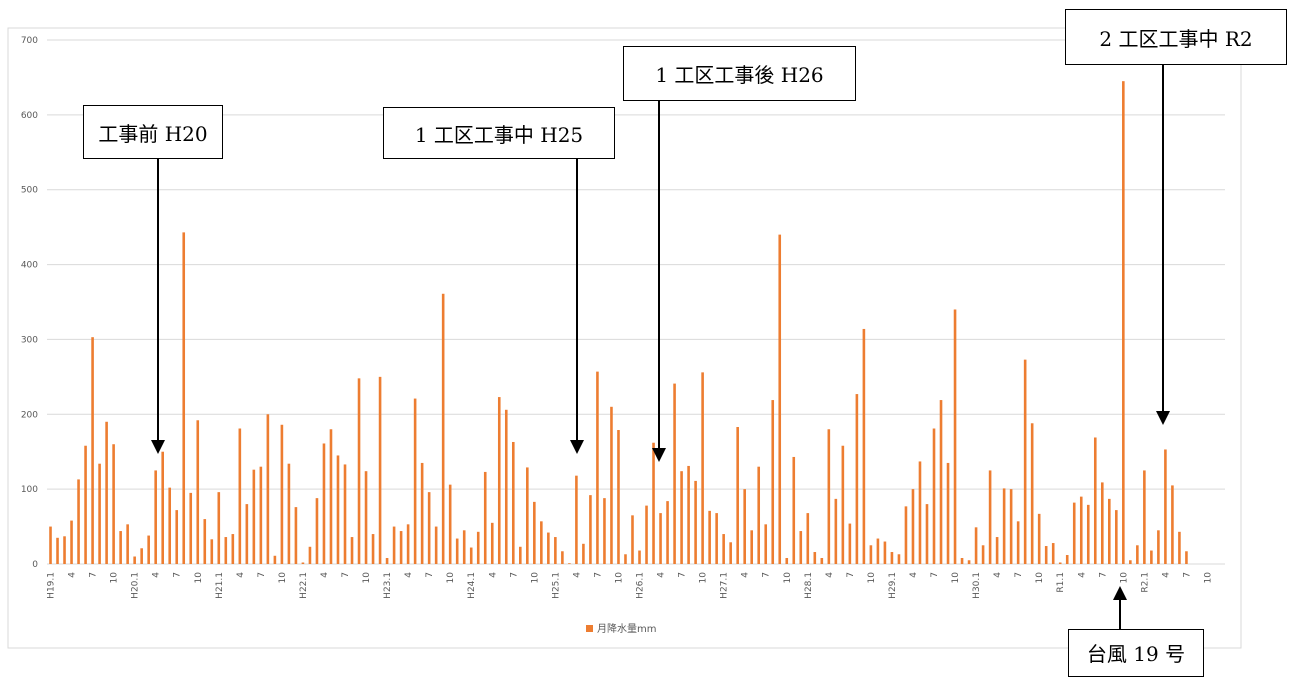  I want to click on annotation-zone2-during: 2 工区工事中 R2, so click(1176, 37).